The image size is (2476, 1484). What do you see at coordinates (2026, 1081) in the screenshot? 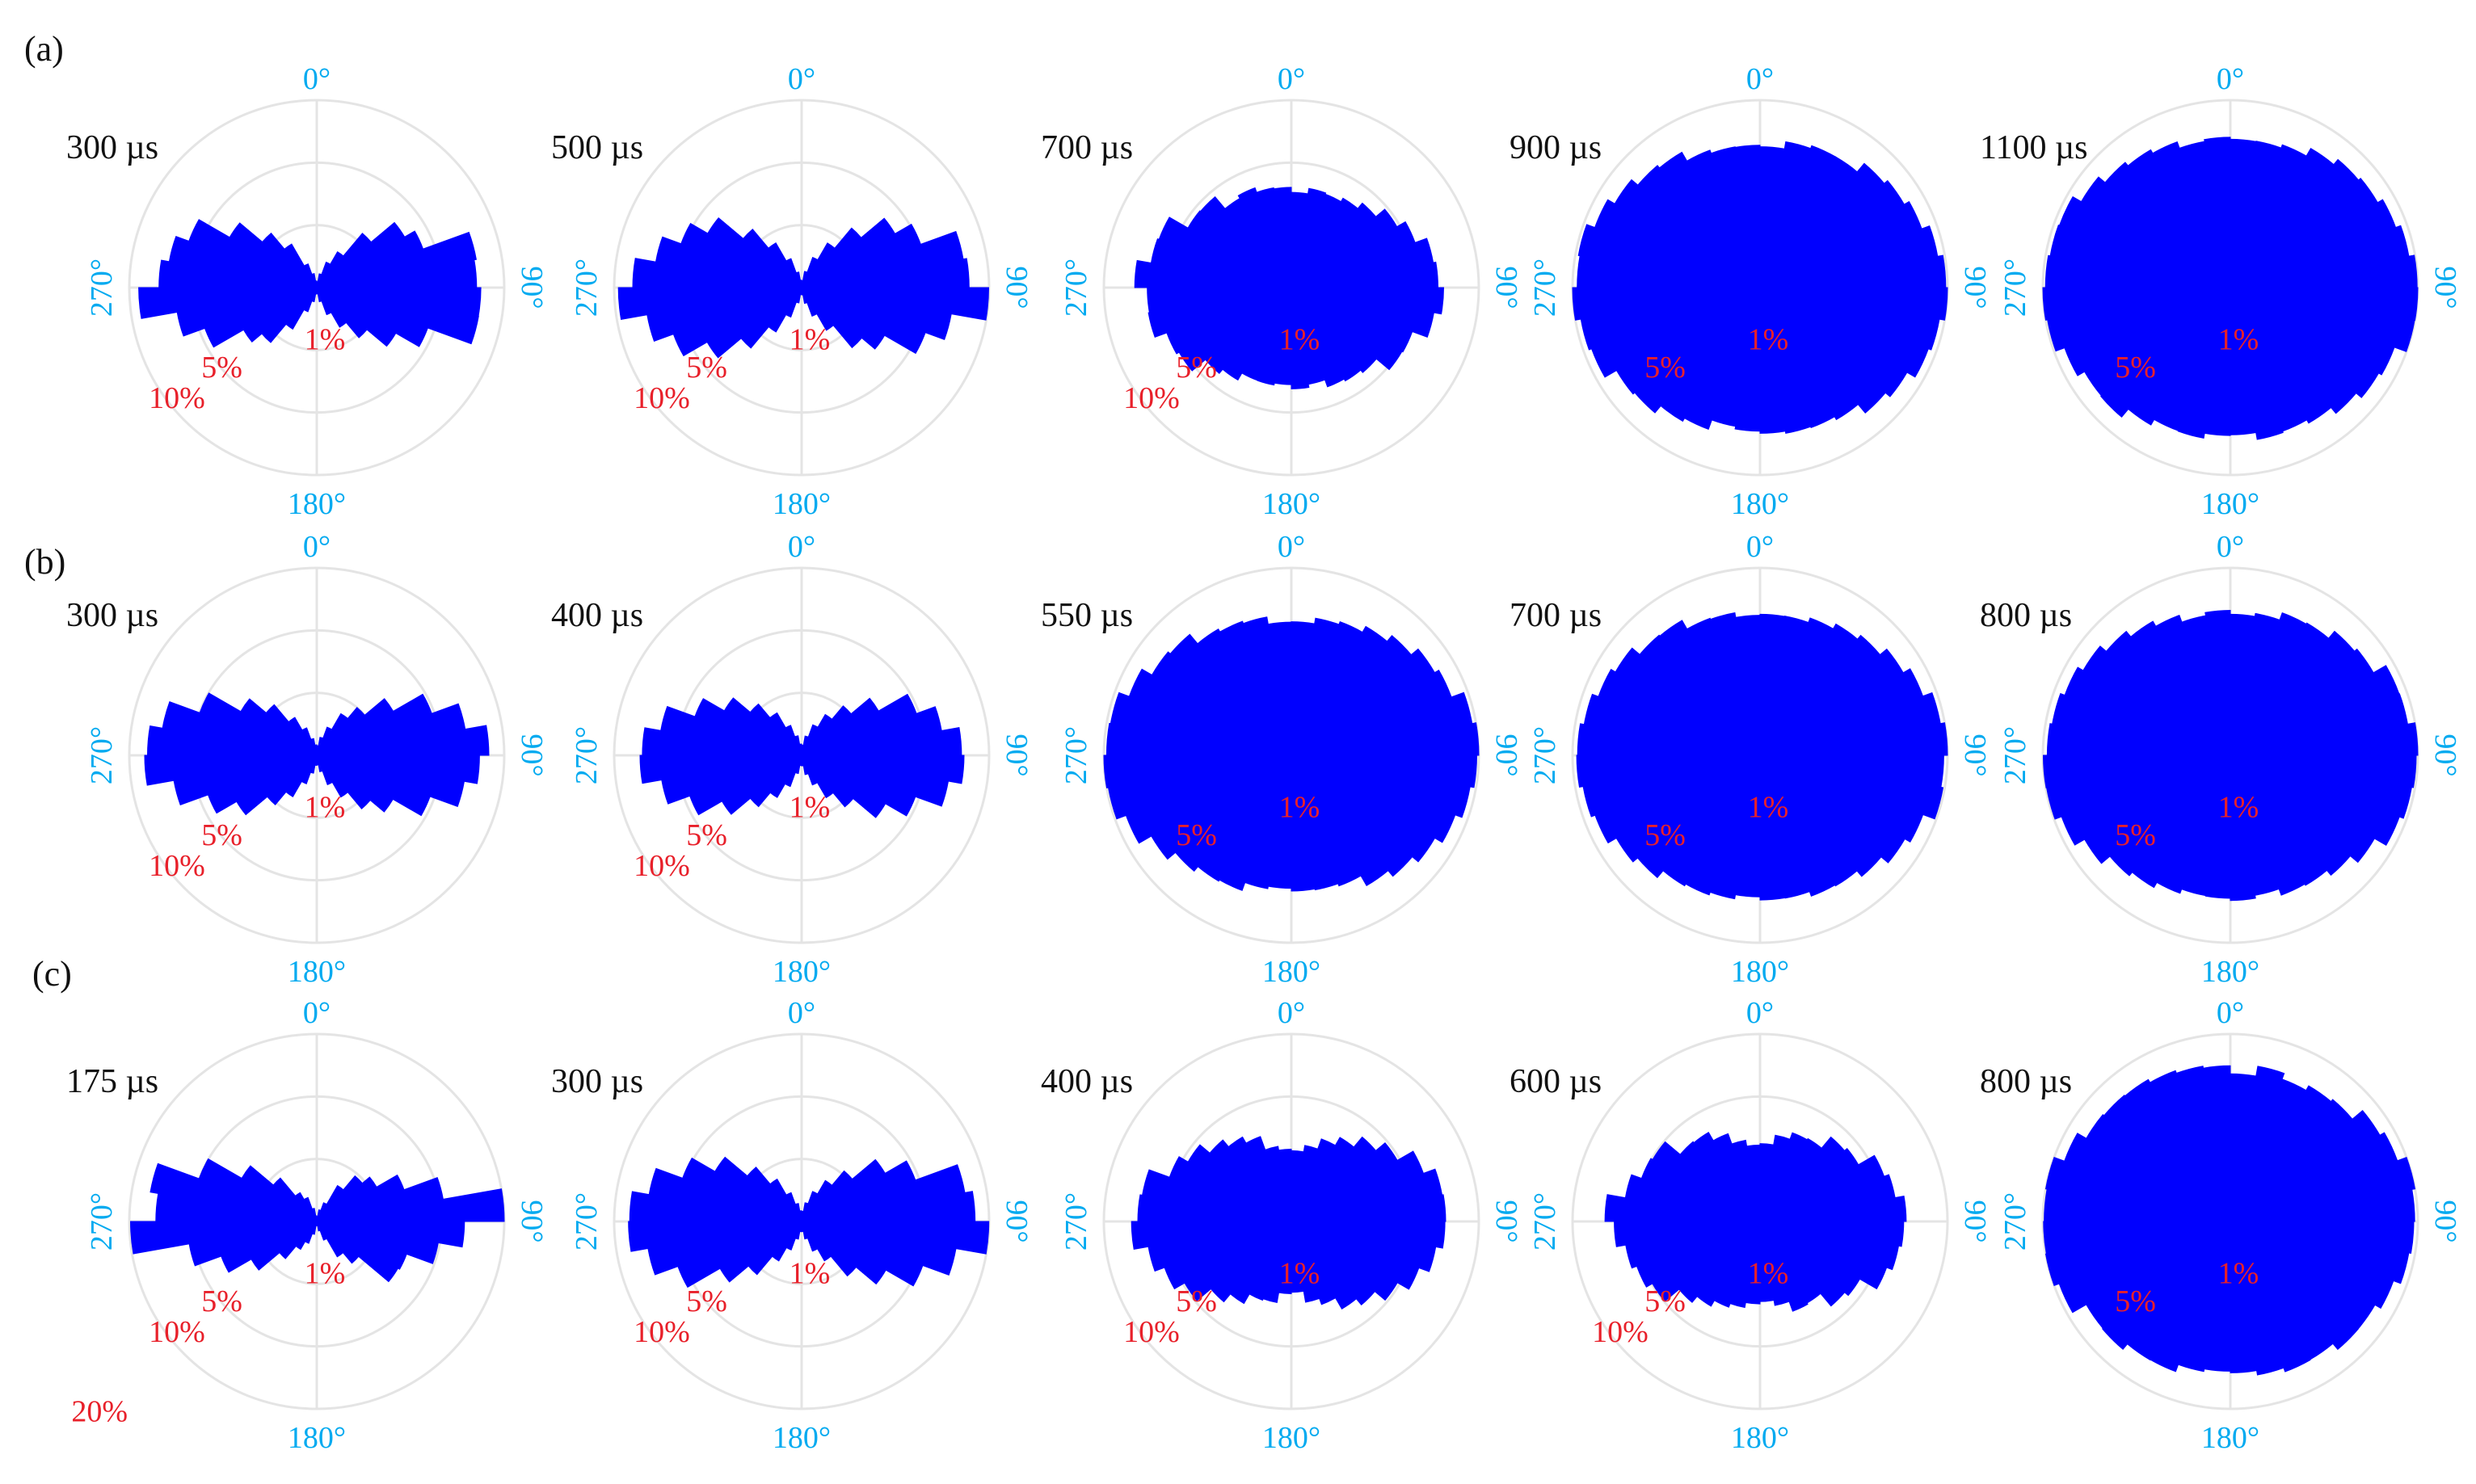
I see `time-label: 800 µs` at bounding box center [2026, 1081].